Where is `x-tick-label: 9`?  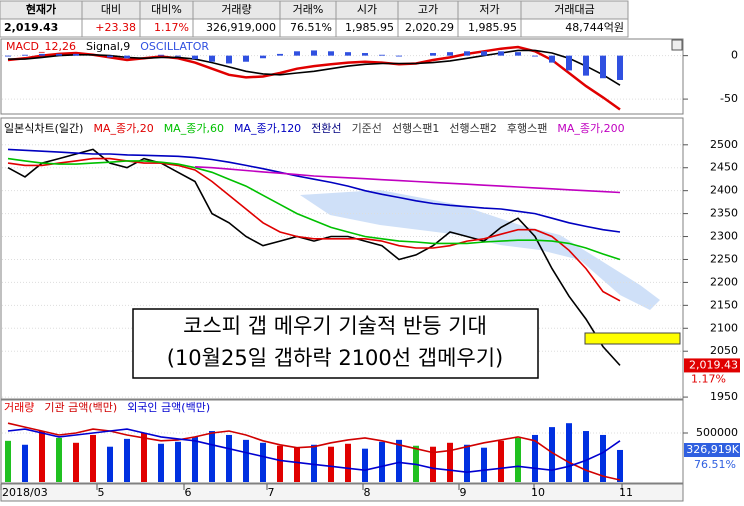 x-tick-label: 9 is located at coordinates (463, 492).